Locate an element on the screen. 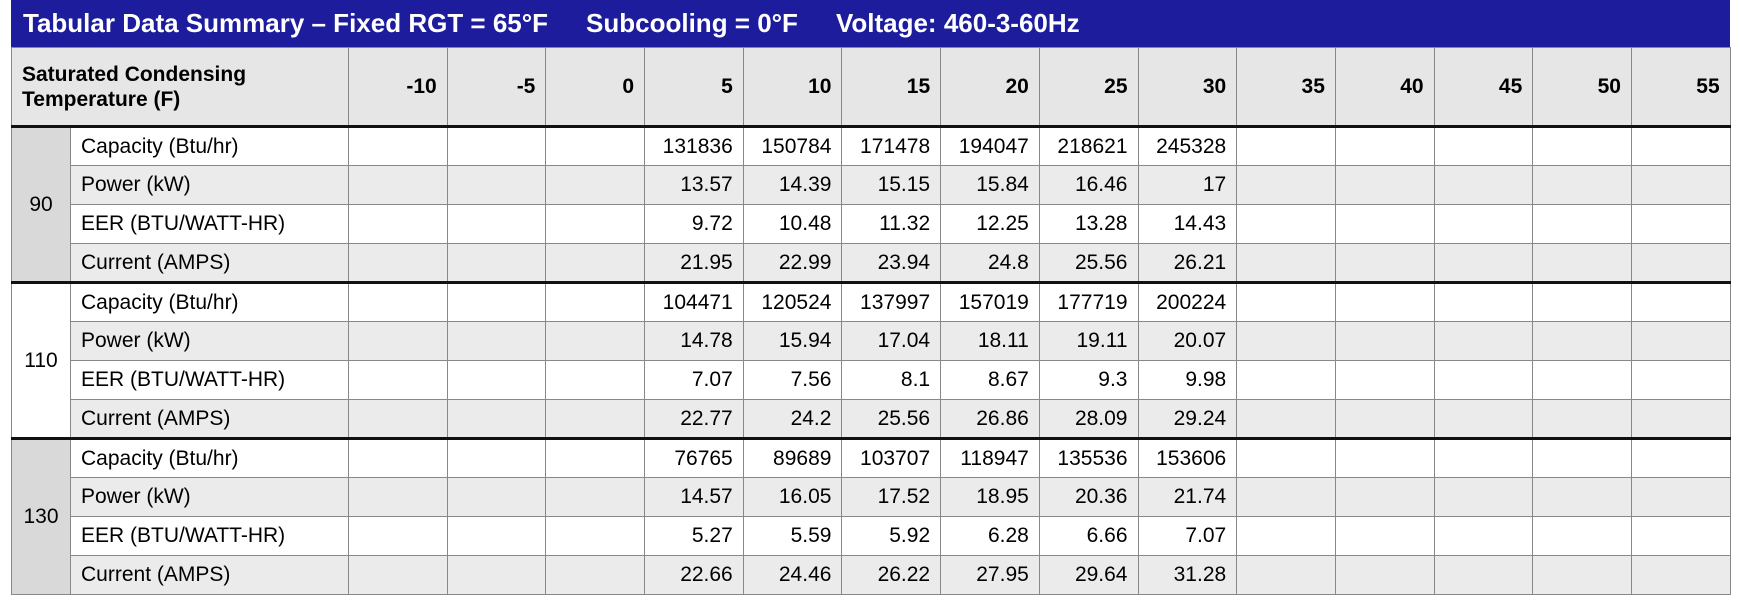 This screenshot has height=608, width=1741. value-cell: 24.46 is located at coordinates (792, 575).